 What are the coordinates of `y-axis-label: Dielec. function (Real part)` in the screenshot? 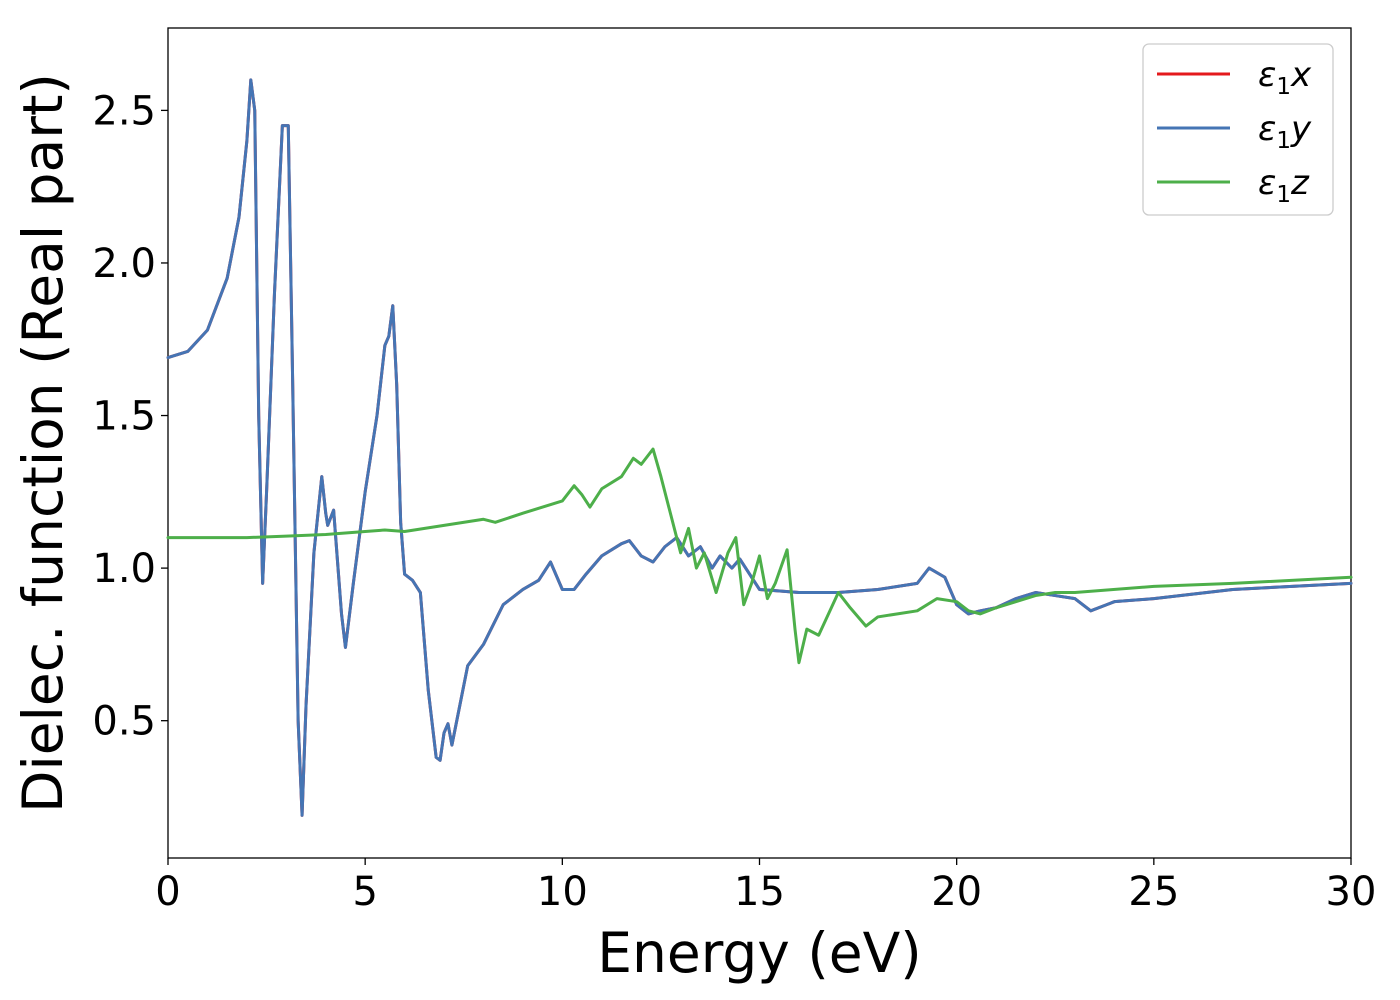 It's located at (43, 443).